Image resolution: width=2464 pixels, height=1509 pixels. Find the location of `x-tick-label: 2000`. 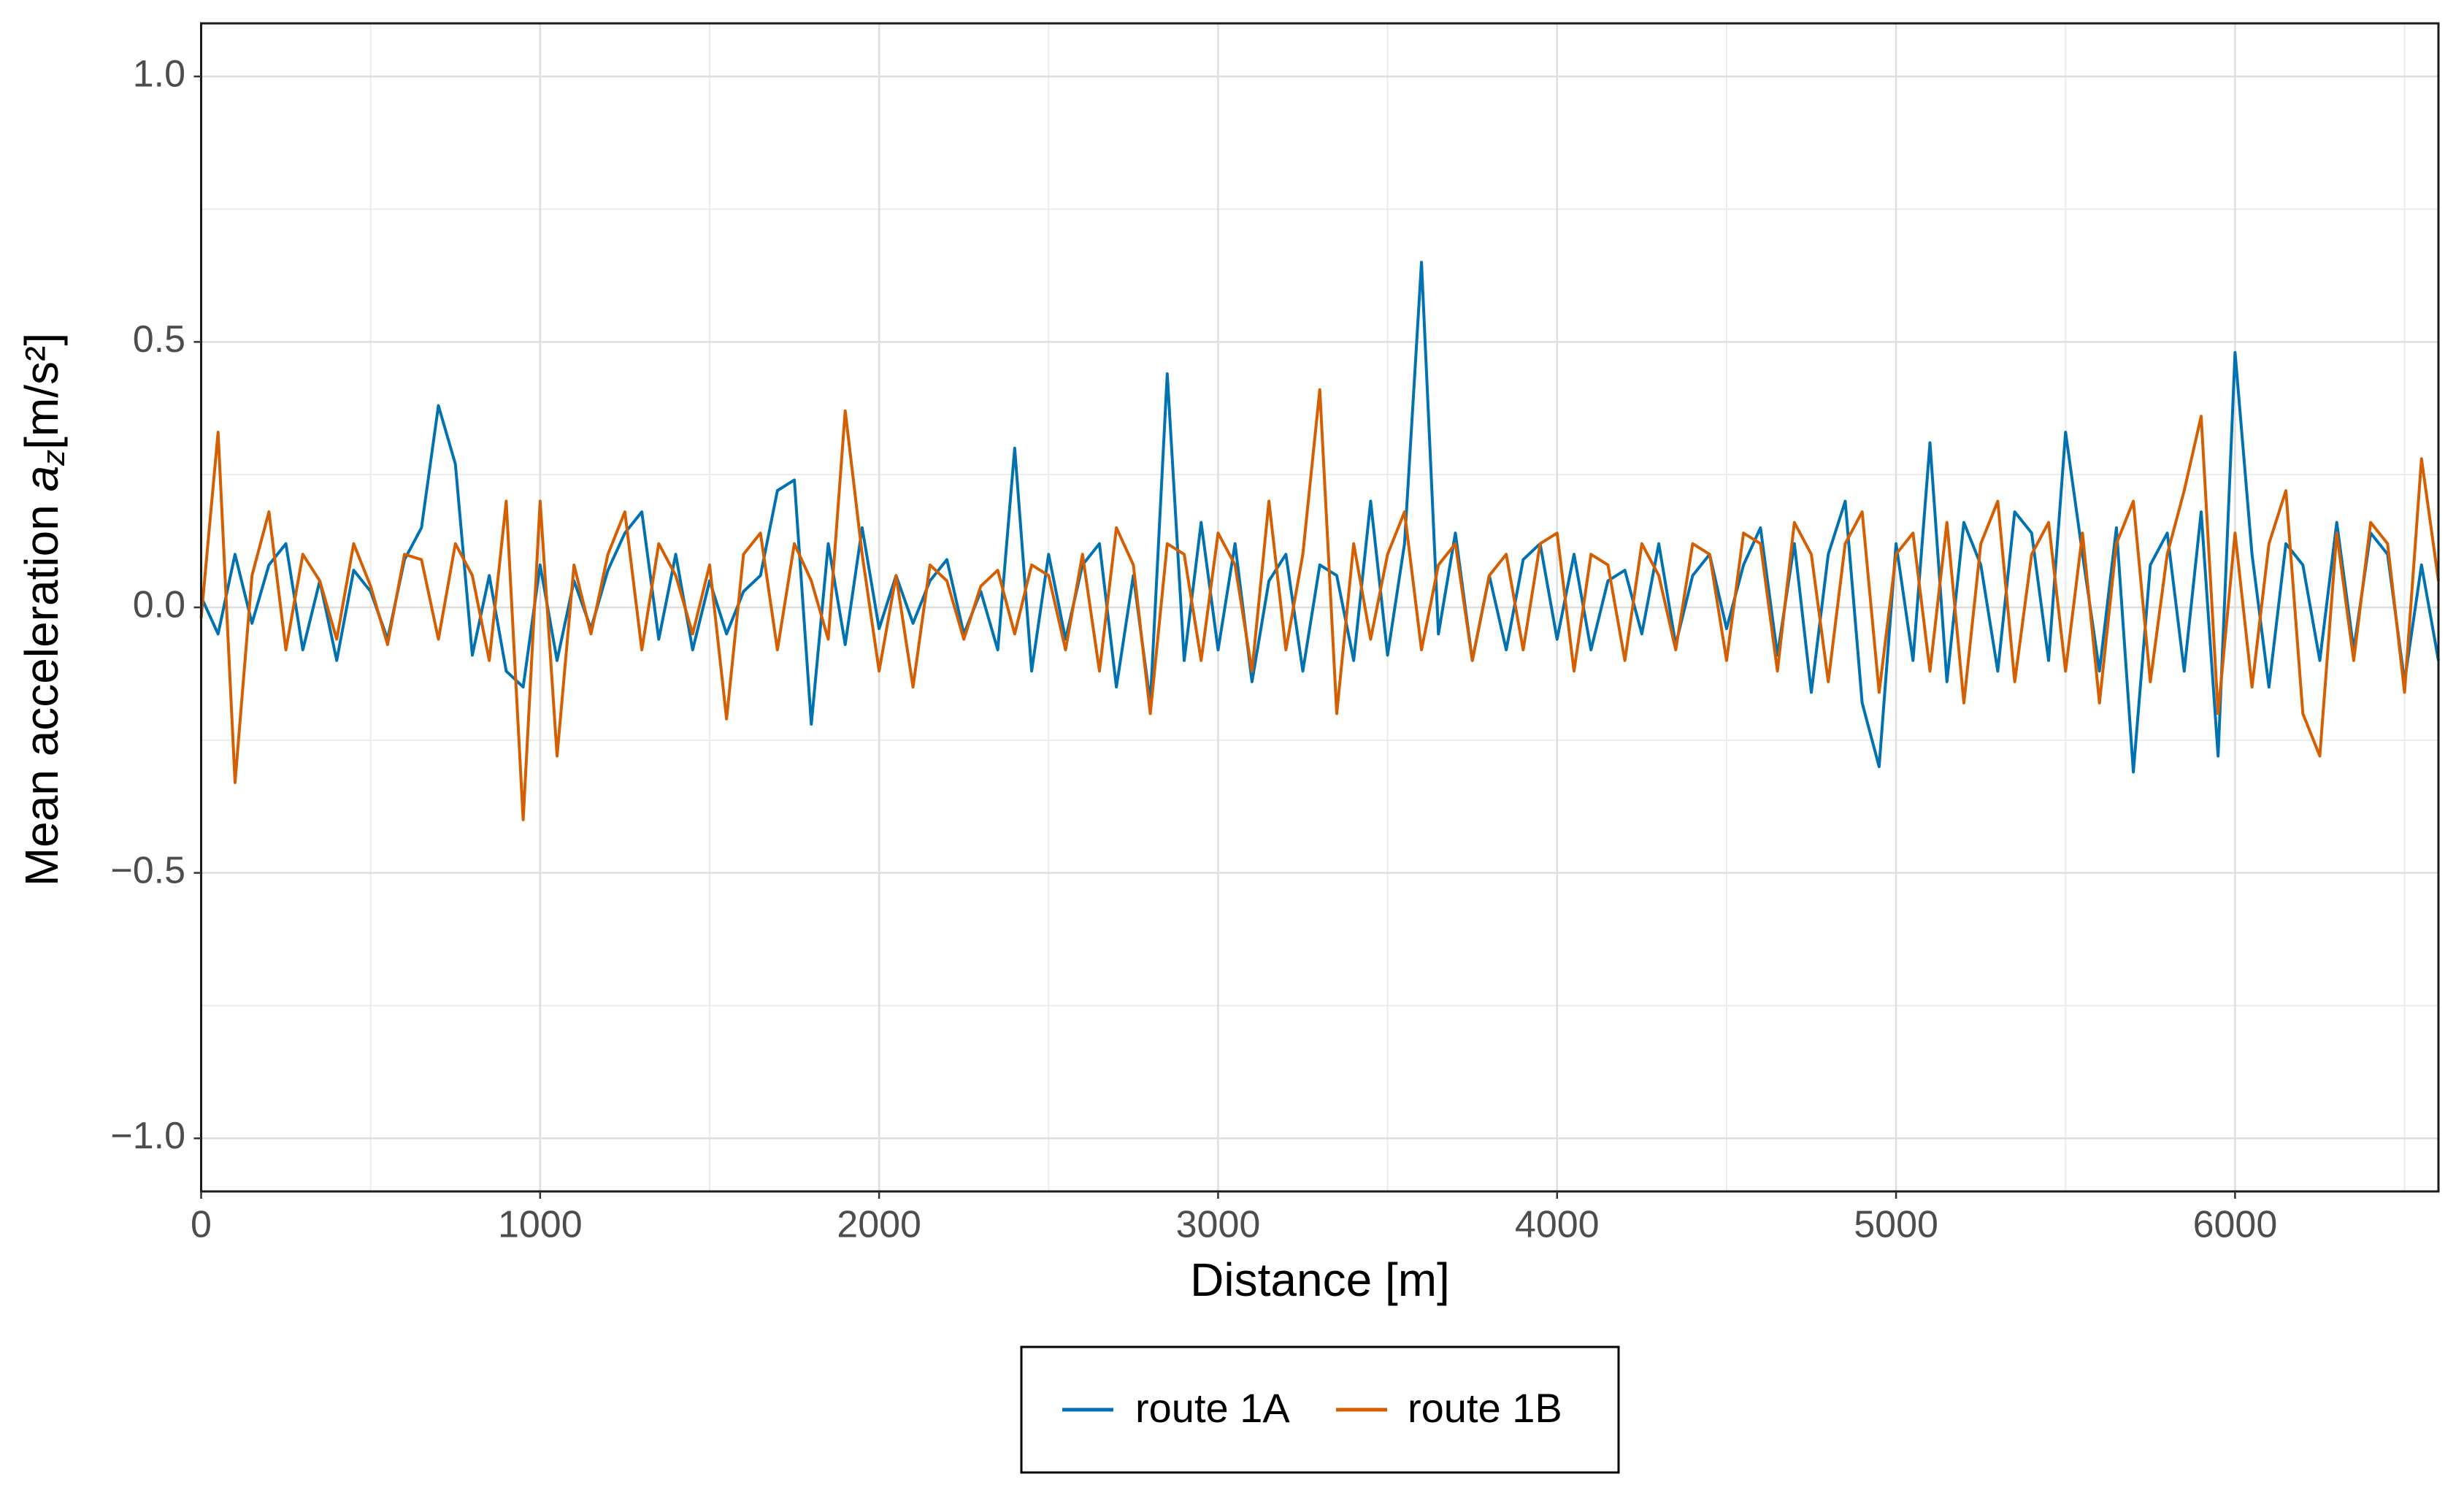

x-tick-label: 2000 is located at coordinates (879, 1225).